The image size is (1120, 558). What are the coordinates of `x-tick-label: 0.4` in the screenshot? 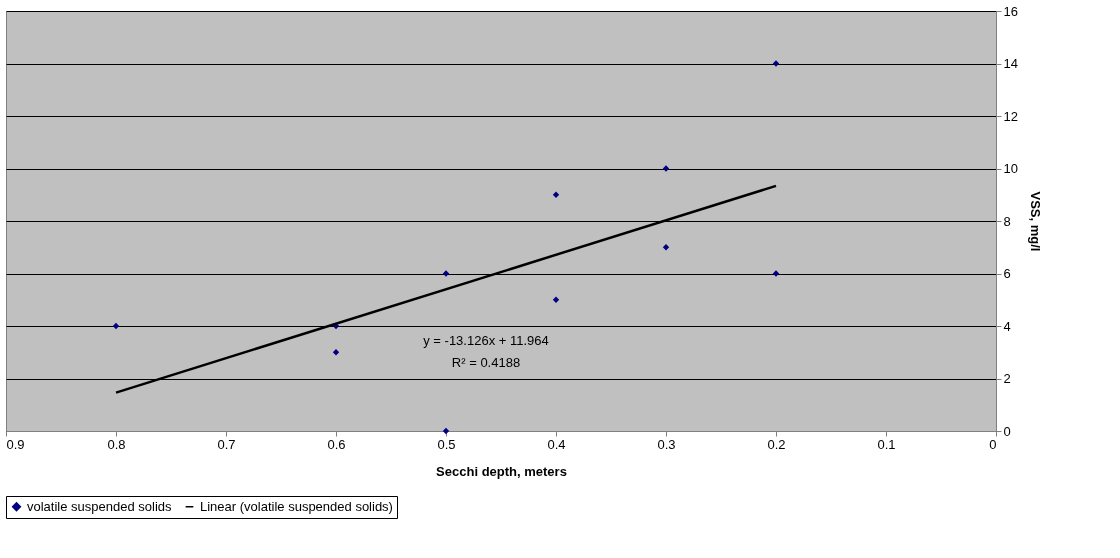 It's located at (556, 444).